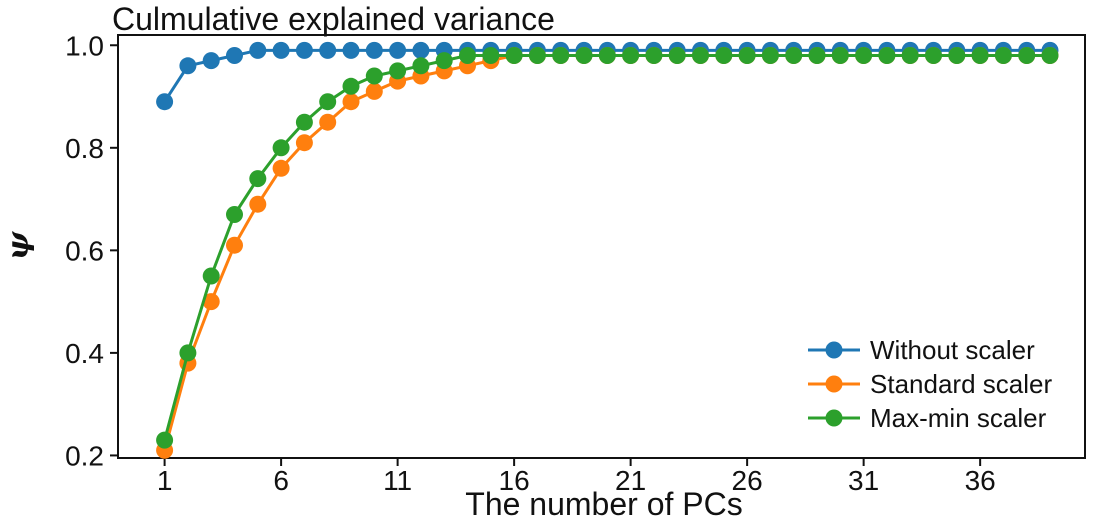 The height and width of the screenshot is (520, 1098). Describe the element at coordinates (84, 148) in the screenshot. I see `y-tick-label: 0.8` at that location.